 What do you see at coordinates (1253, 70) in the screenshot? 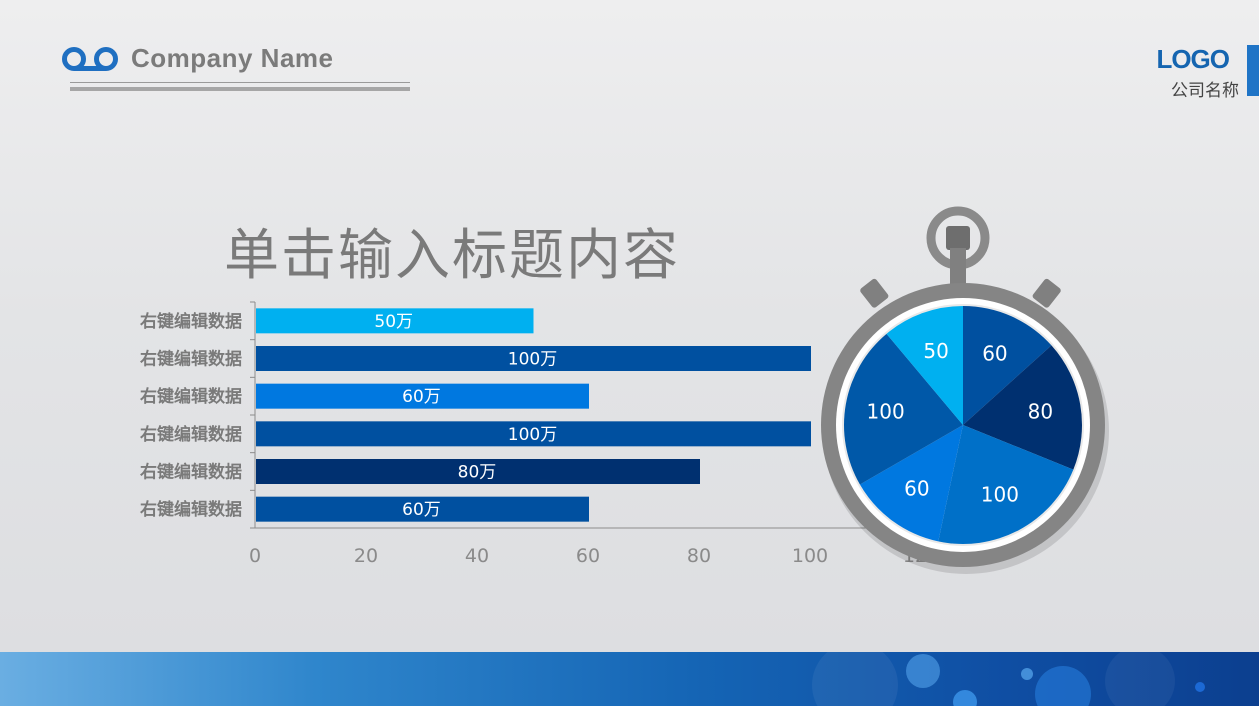
I see `logo-accent-bar` at bounding box center [1253, 70].